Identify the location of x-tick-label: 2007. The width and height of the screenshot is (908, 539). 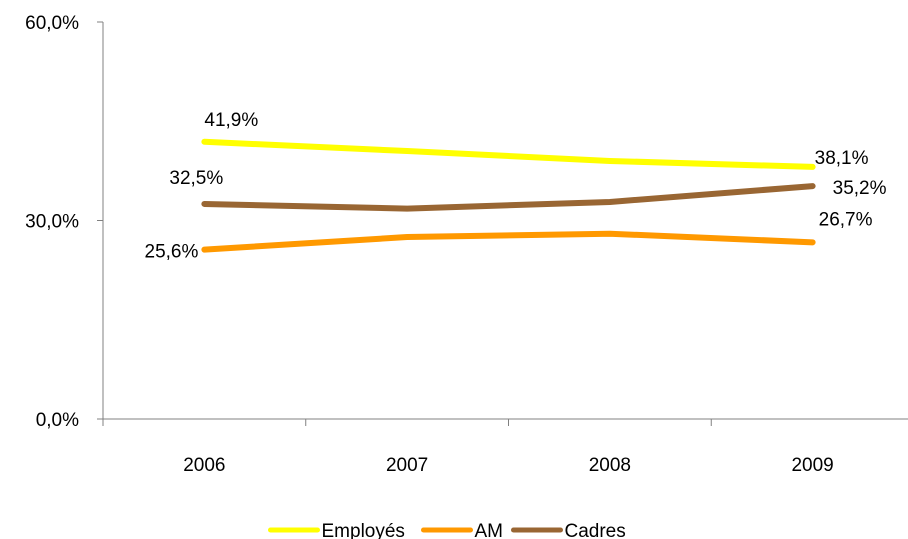
(407, 465).